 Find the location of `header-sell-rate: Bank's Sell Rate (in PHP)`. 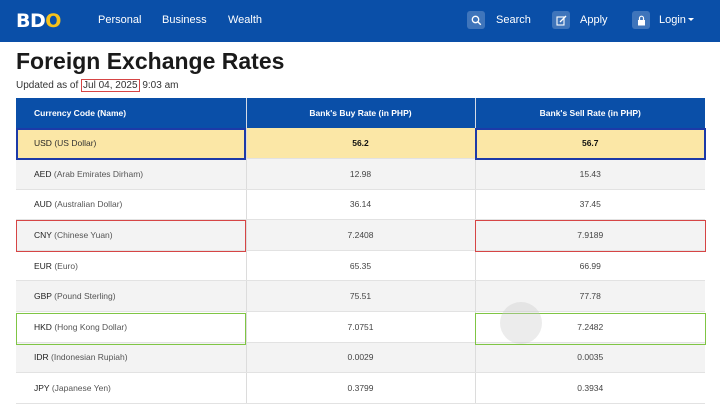

header-sell-rate: Bank's Sell Rate (in PHP) is located at coordinates (590, 113).